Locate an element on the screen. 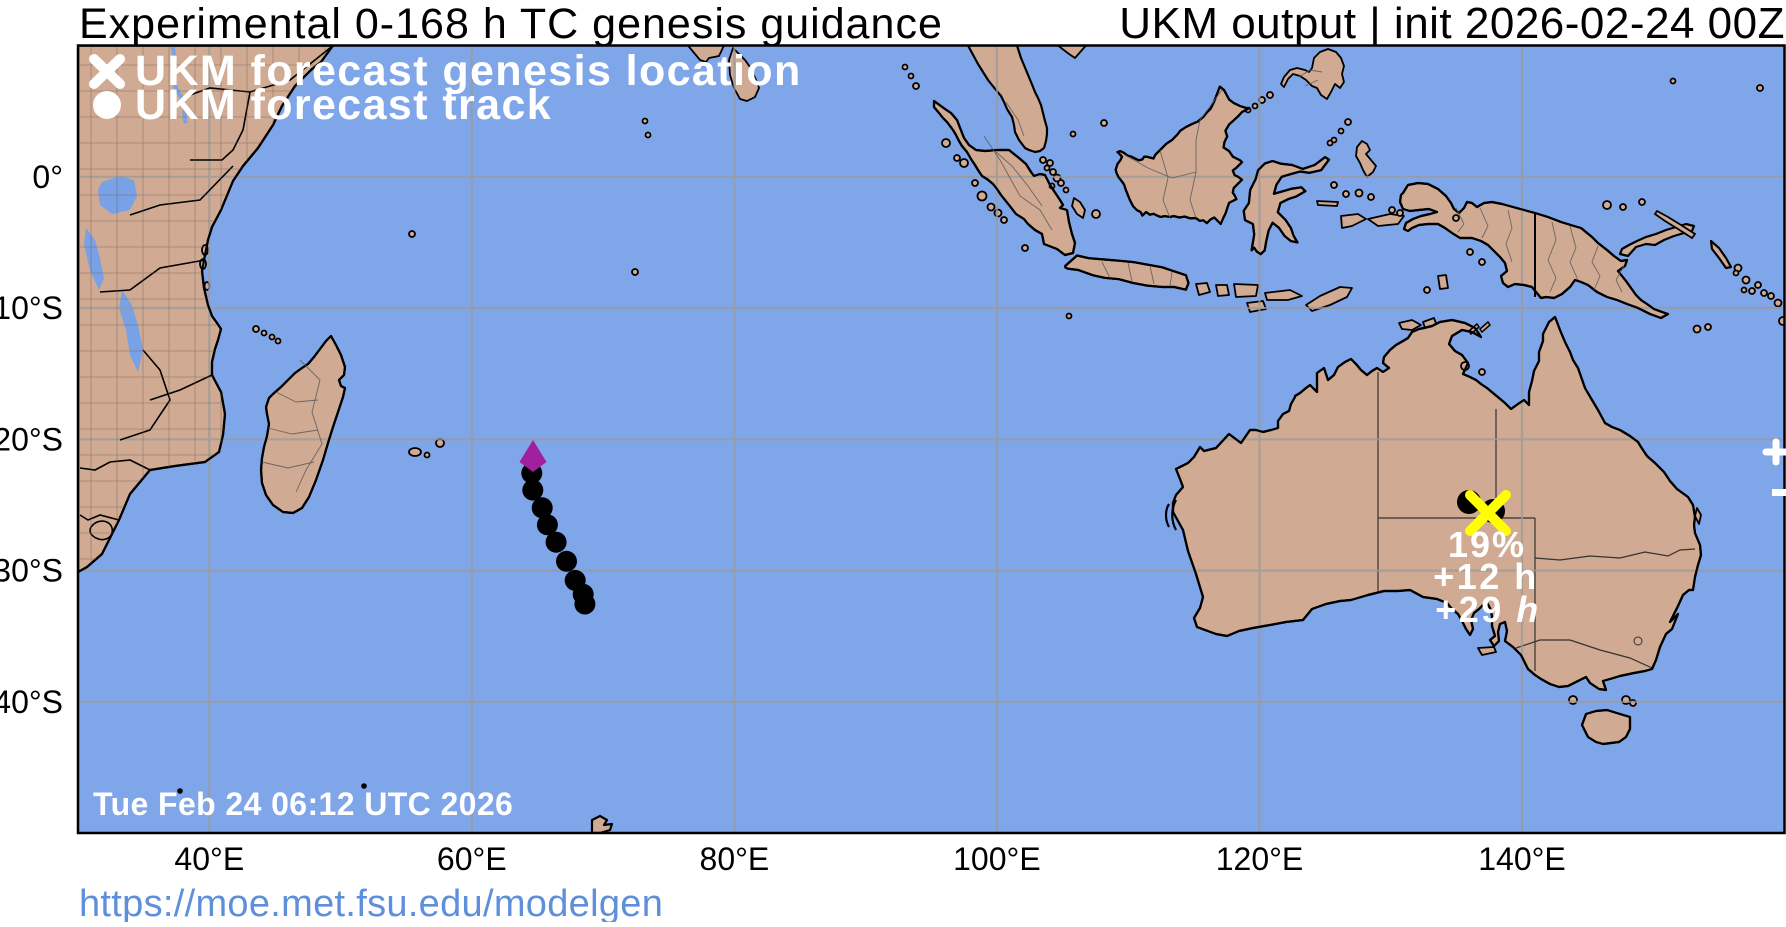  svg-text: 30°S is located at coordinates (31, 571).